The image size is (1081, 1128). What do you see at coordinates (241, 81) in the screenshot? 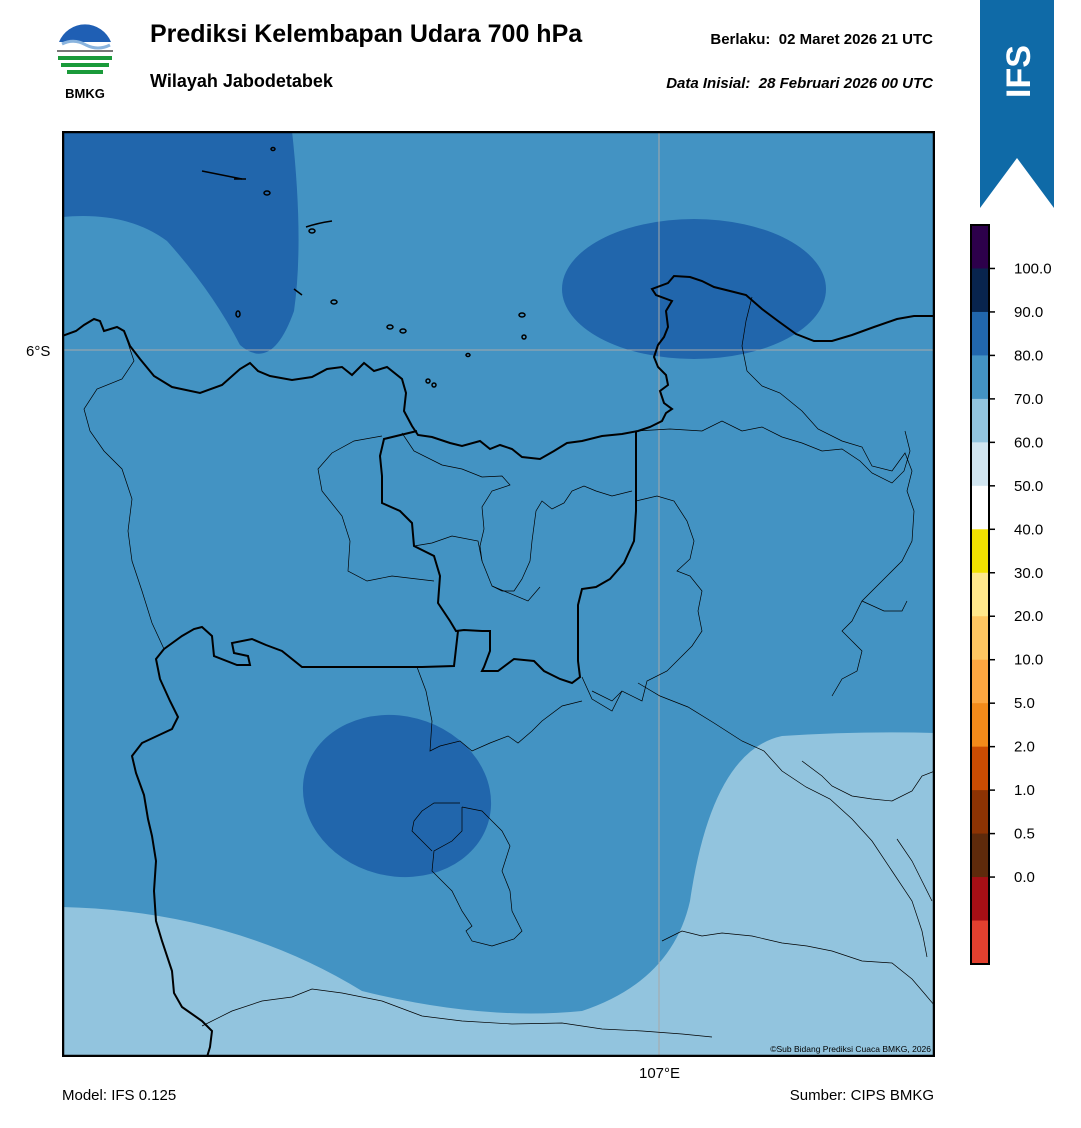
I see `page-subtitle: Wilayah Jabodetabek` at bounding box center [241, 81].